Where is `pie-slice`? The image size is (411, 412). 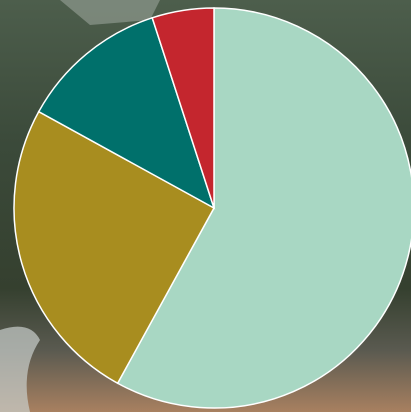
pie-slice is located at coordinates (183, 108).